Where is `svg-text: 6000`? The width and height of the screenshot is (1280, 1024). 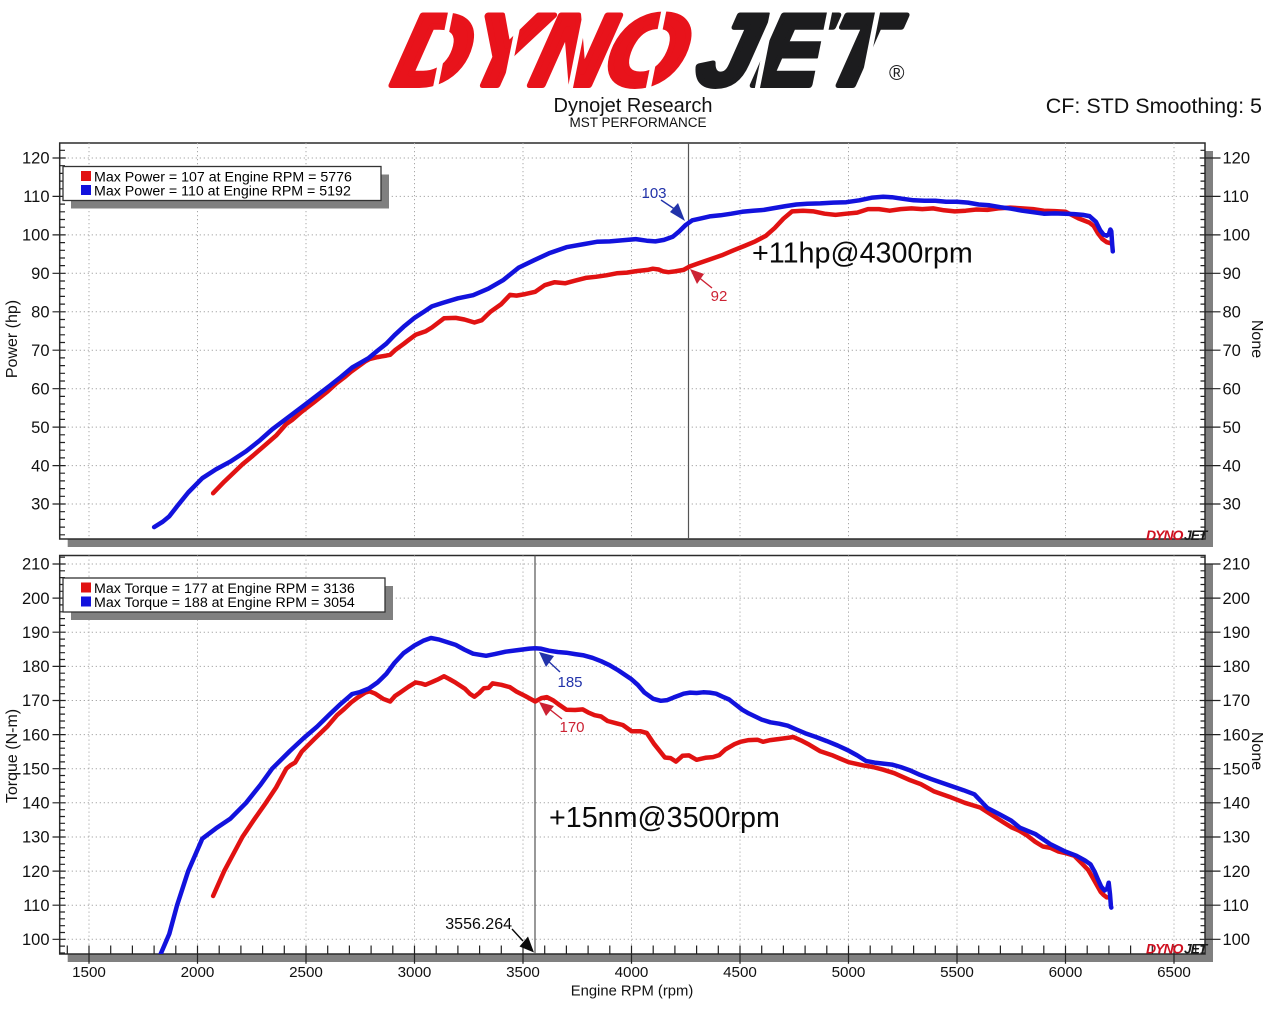 svg-text: 6000 is located at coordinates (1066, 972).